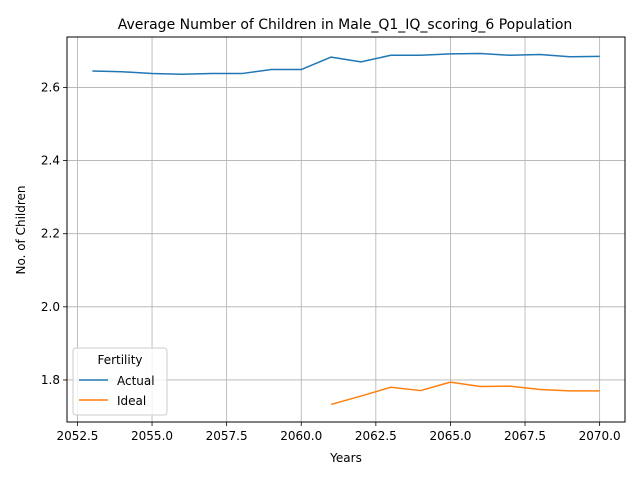 The width and height of the screenshot is (640, 480). Describe the element at coordinates (119, 360) in the screenshot. I see `legend-title: Fertility` at that location.